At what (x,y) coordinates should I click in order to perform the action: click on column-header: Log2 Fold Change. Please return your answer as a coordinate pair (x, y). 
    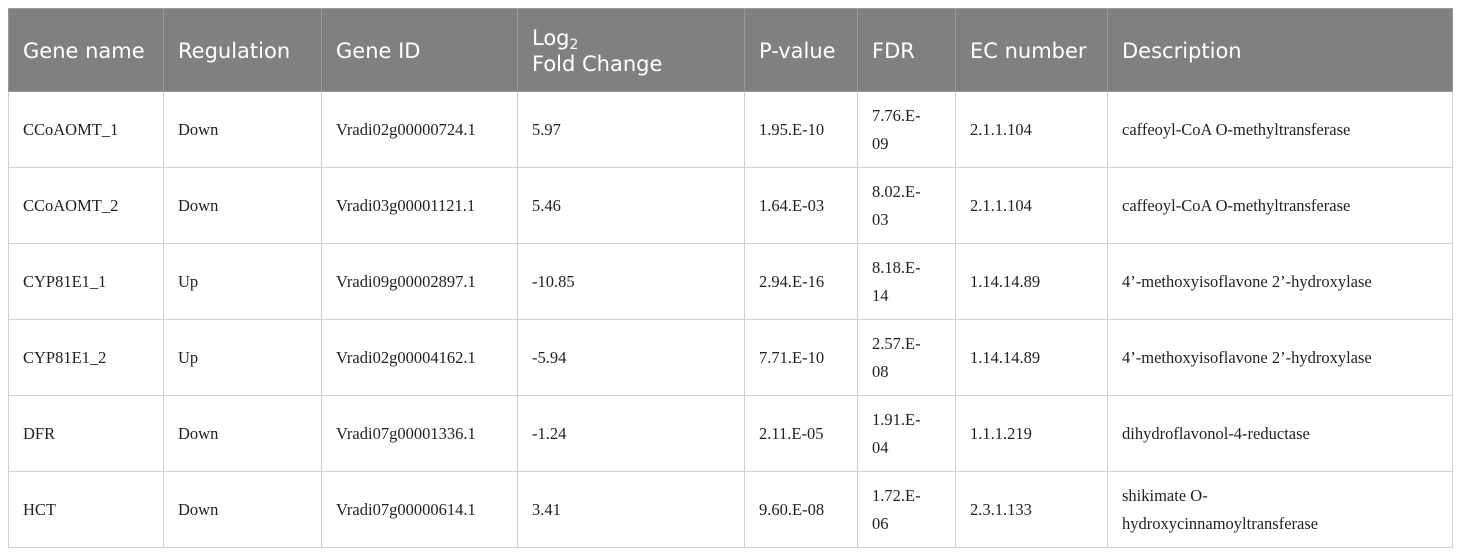
    Looking at the image, I should click on (631, 50).